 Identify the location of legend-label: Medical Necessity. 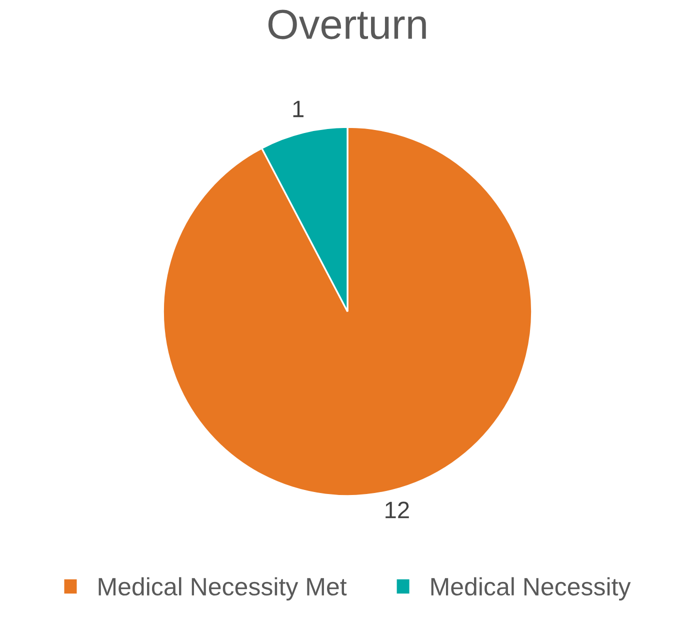
(531, 588).